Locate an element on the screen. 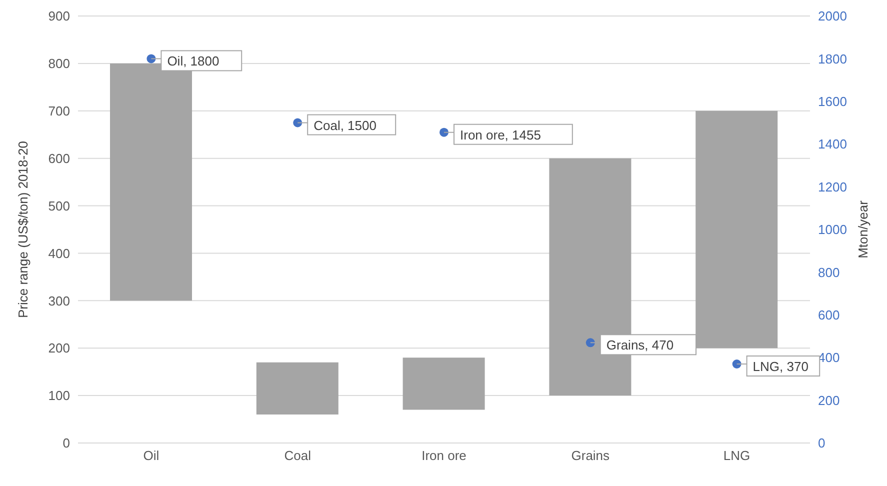 The width and height of the screenshot is (887, 486). y2-tick-label: 600 is located at coordinates (829, 315).